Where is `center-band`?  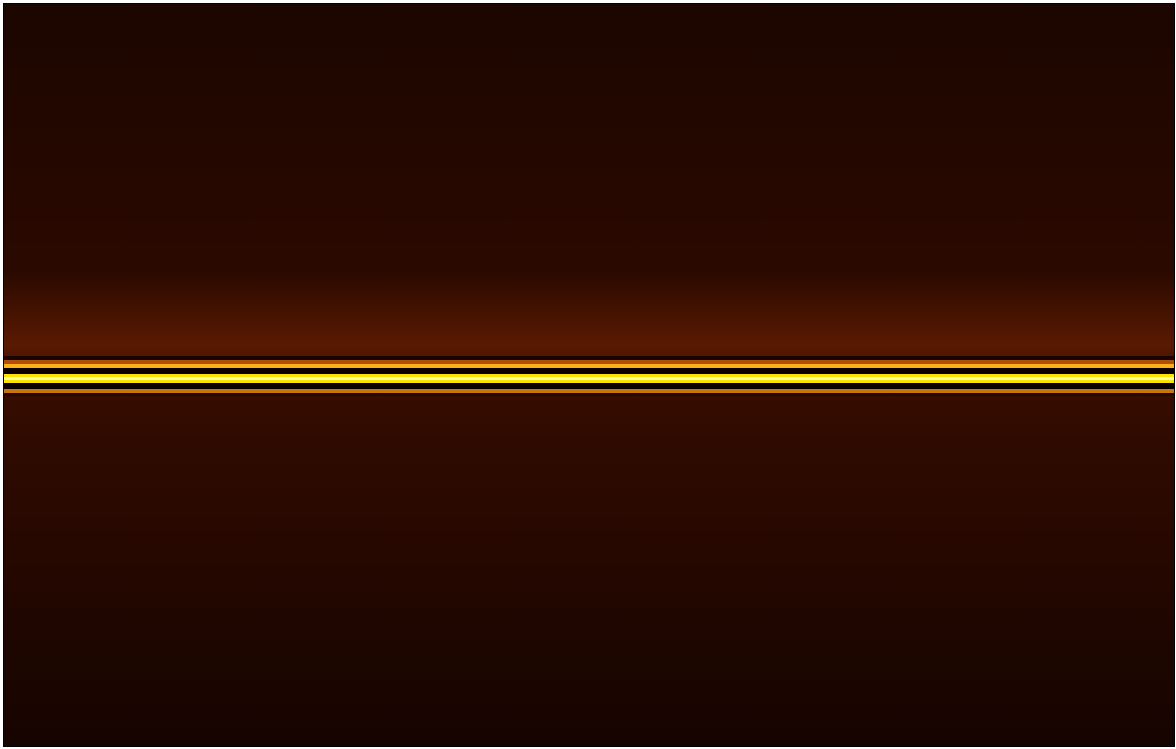 center-band is located at coordinates (589, 376).